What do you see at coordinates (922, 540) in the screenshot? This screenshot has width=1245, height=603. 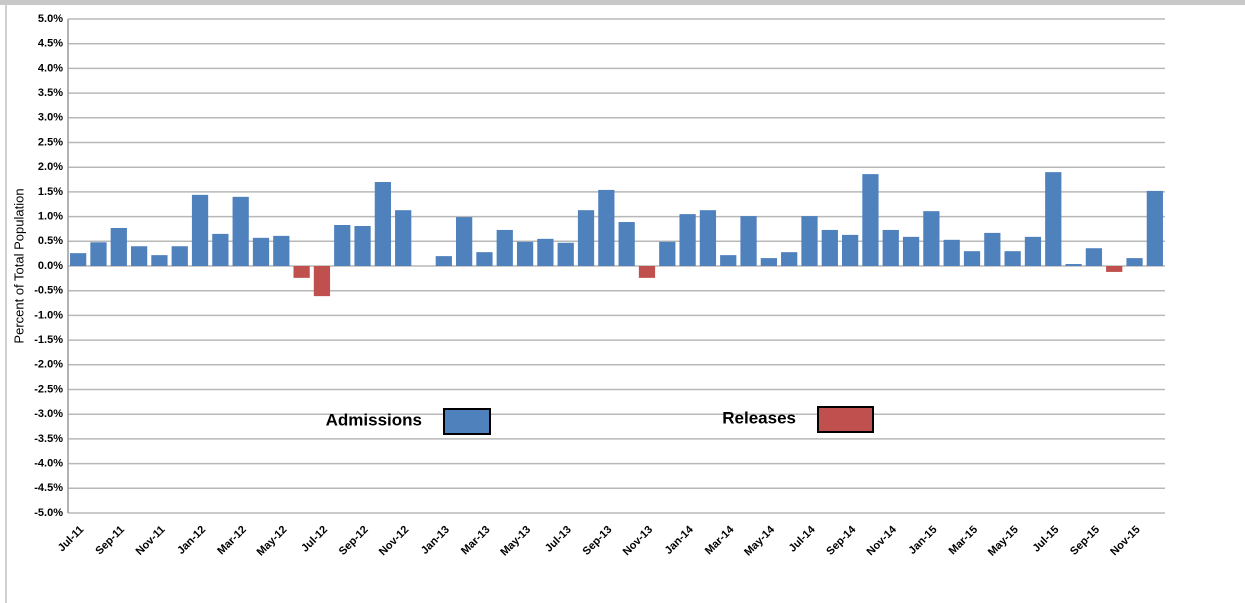 I see `x-tick-label: Jan-15` at bounding box center [922, 540].